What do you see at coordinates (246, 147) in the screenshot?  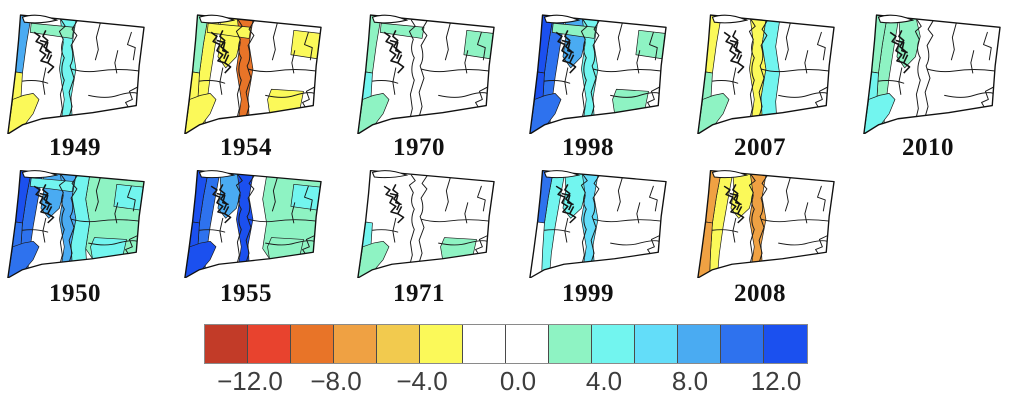 I see `map-year-label: 1954` at bounding box center [246, 147].